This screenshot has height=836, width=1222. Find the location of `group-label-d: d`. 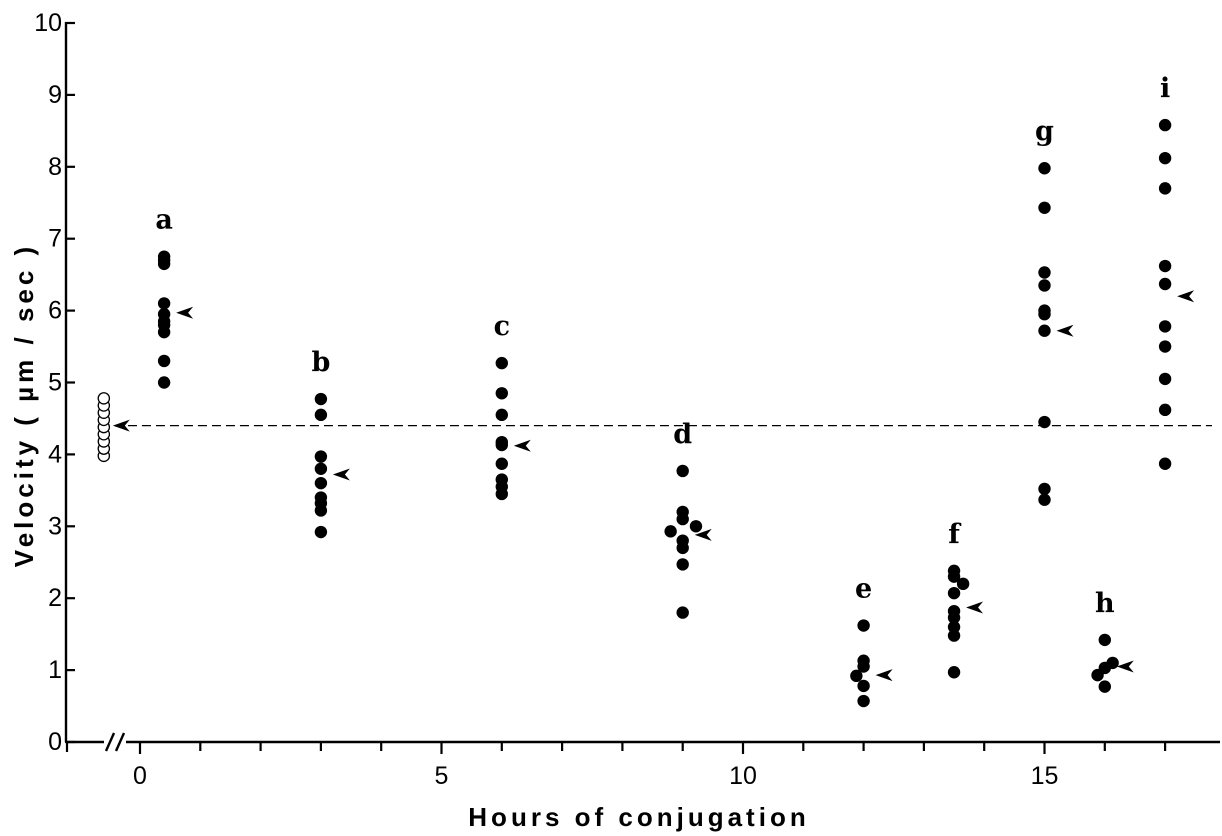

group-label-d: d is located at coordinates (682, 434).